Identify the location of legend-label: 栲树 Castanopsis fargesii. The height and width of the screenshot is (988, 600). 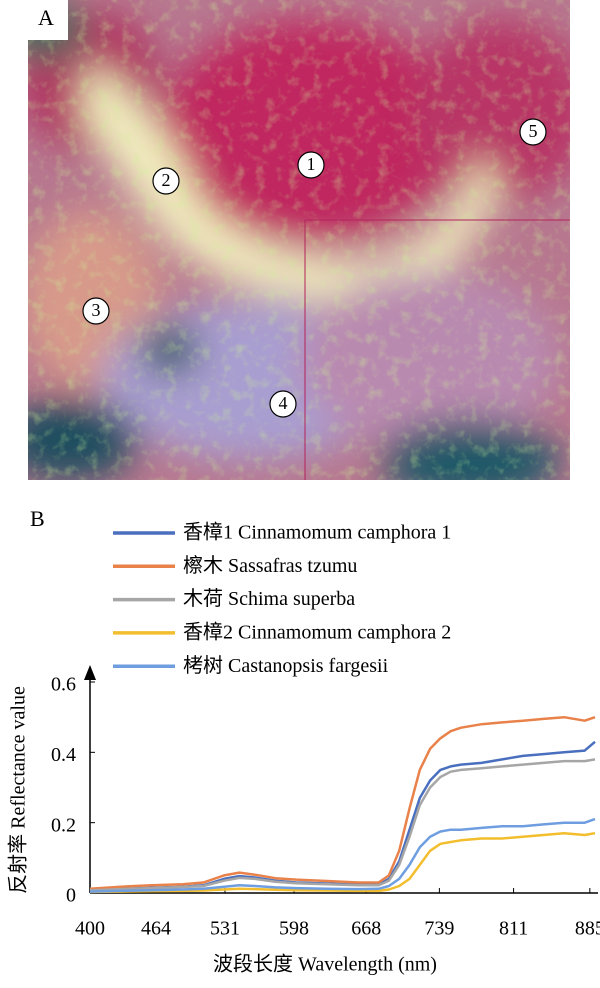
(286, 665).